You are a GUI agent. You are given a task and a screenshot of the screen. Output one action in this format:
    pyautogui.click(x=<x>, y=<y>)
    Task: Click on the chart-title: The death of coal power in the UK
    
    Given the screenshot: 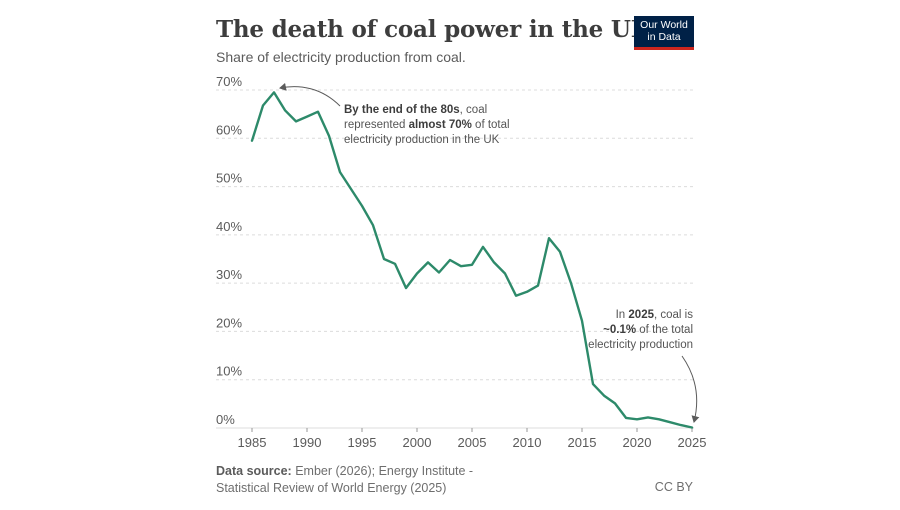 What is the action you would take?
    pyautogui.click(x=433, y=29)
    